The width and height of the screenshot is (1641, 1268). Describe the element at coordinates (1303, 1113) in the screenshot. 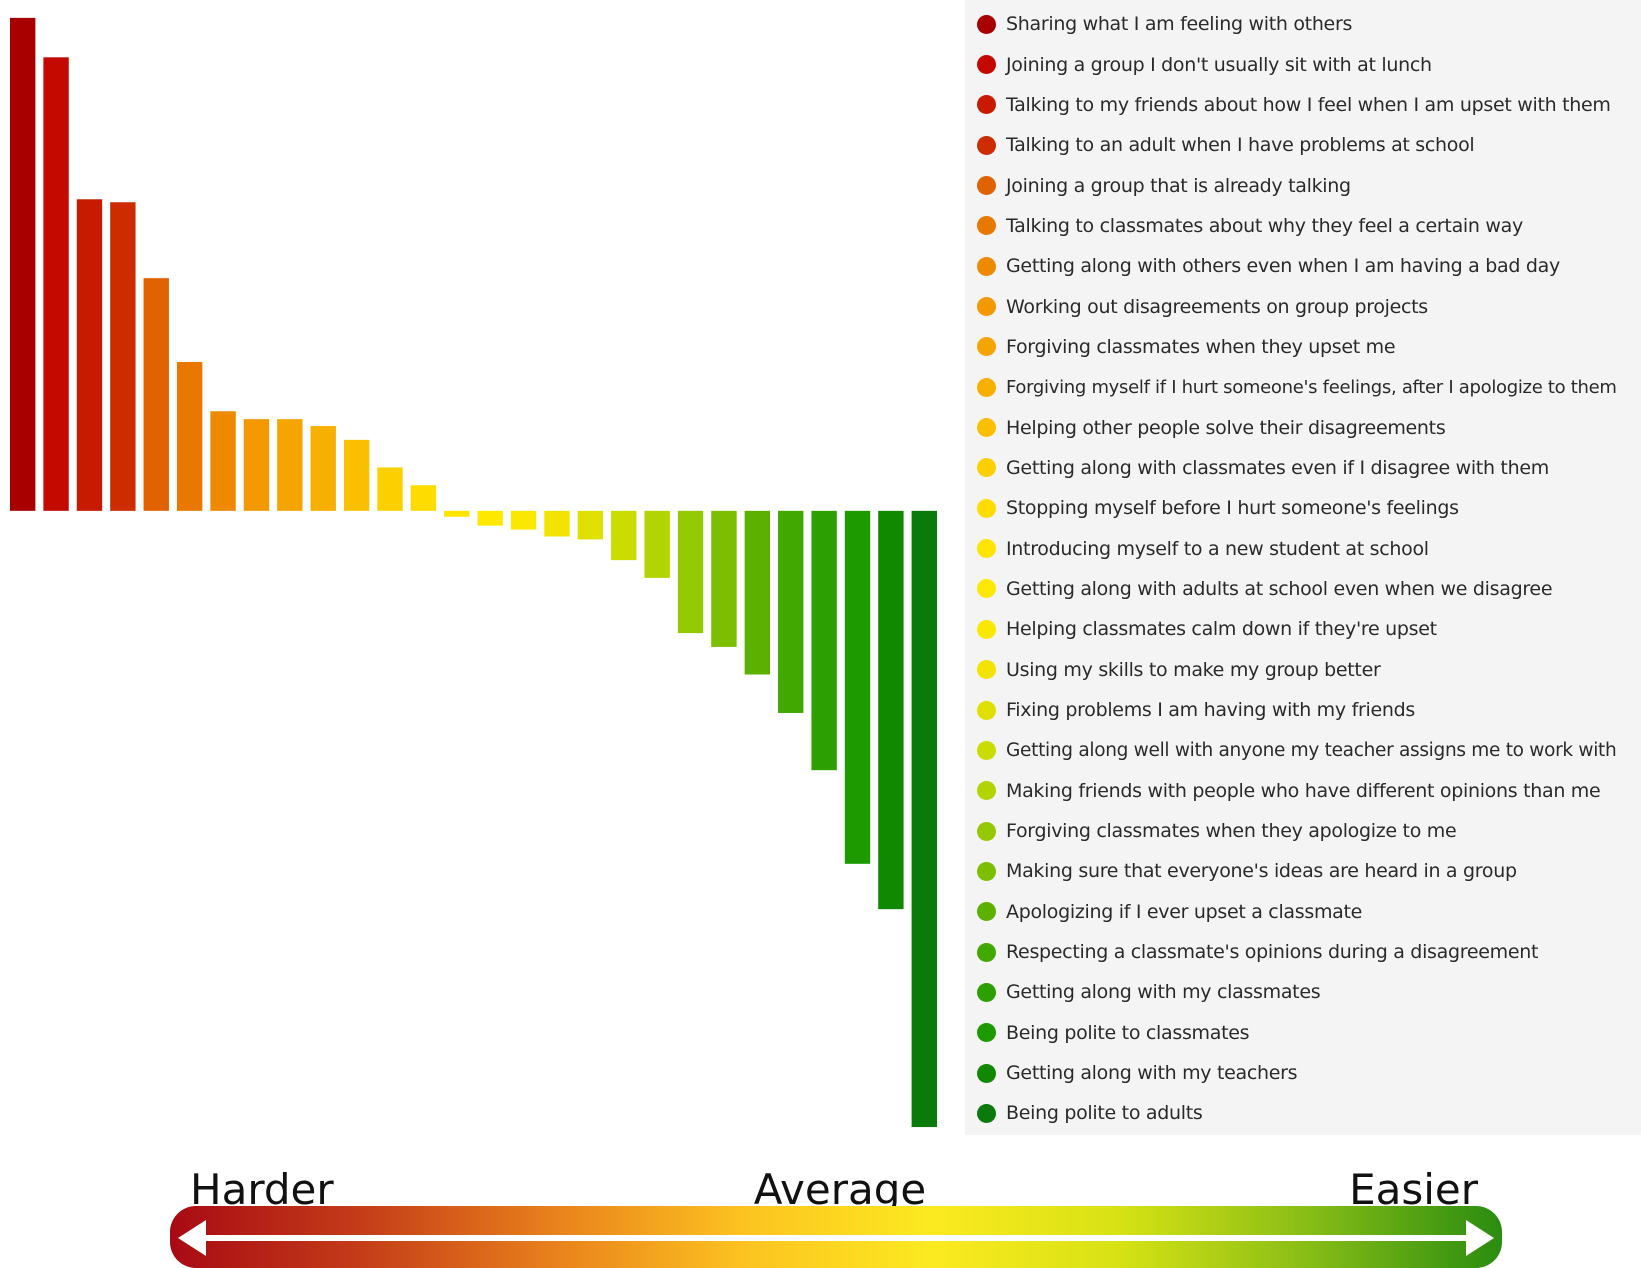

I see `legend-item: Being polite to adults` at that location.